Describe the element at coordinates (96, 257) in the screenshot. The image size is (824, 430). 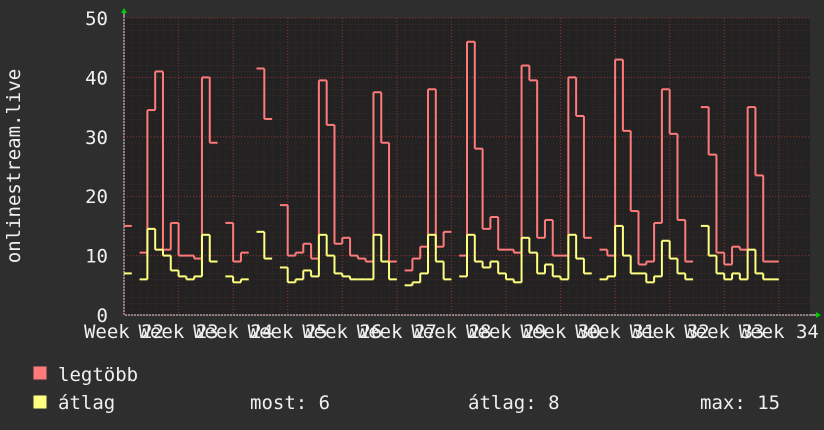
I see `y-tick-label: 10` at that location.